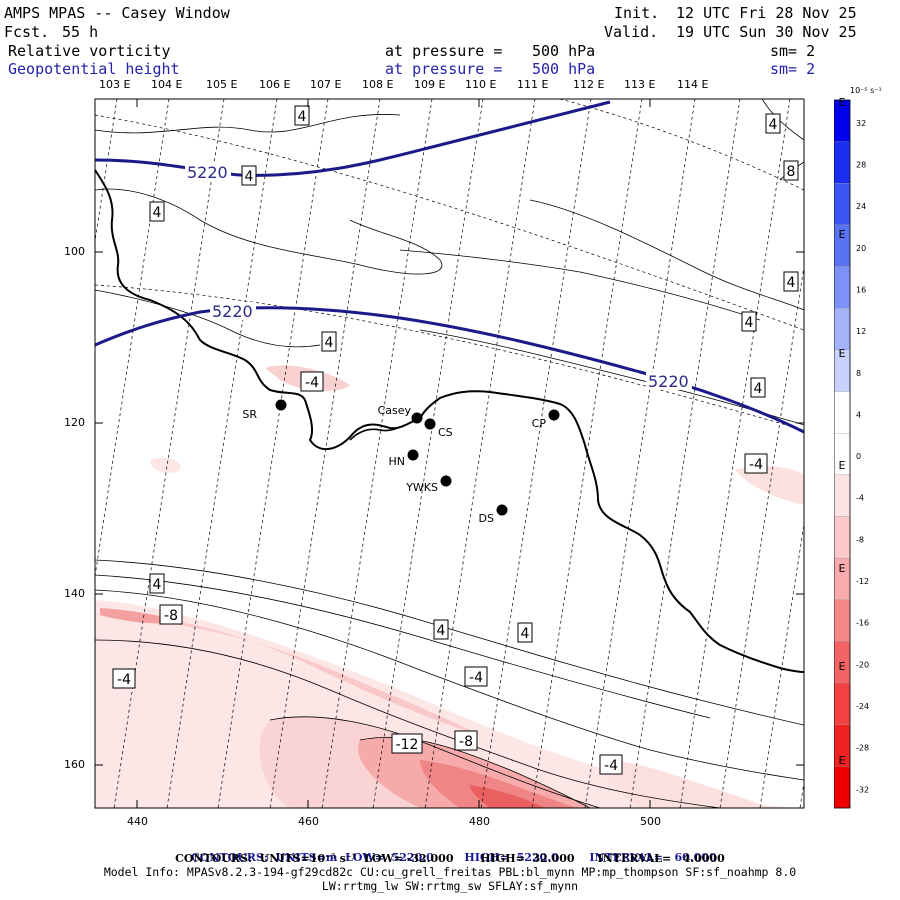 This screenshot has height=900, width=900. Describe the element at coordinates (858, 373) in the screenshot. I see `colorbar-label: 8` at that location.